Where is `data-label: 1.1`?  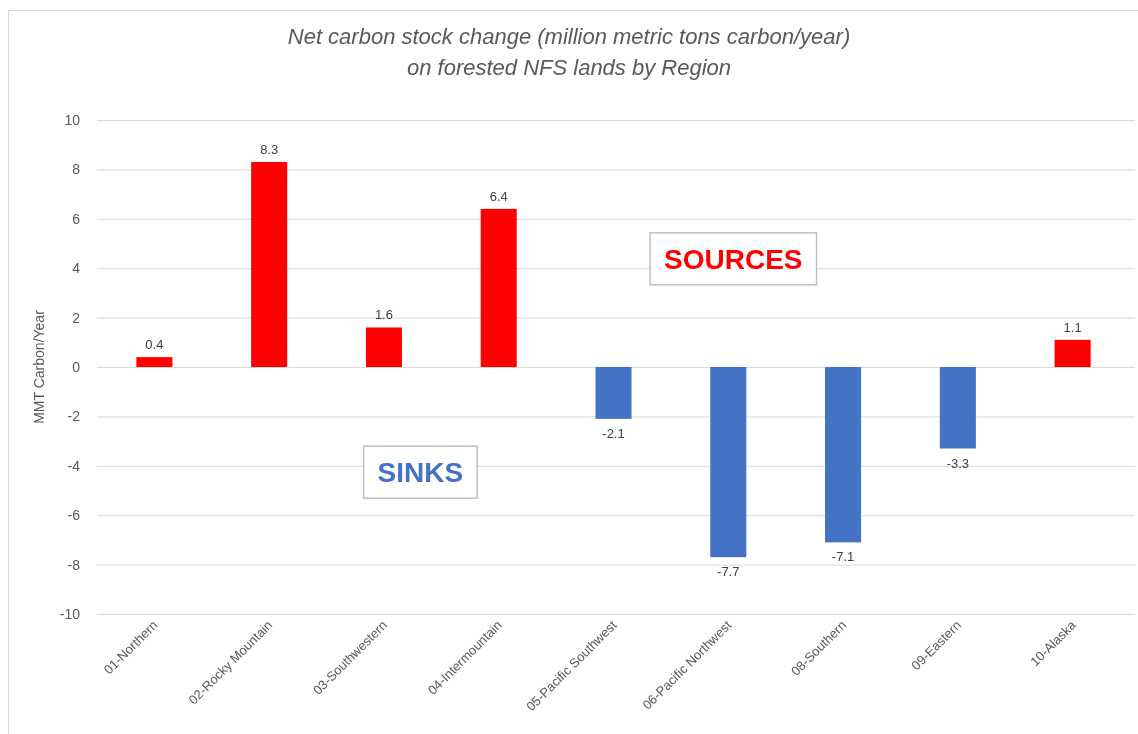 data-label: 1.1 is located at coordinates (1072, 327).